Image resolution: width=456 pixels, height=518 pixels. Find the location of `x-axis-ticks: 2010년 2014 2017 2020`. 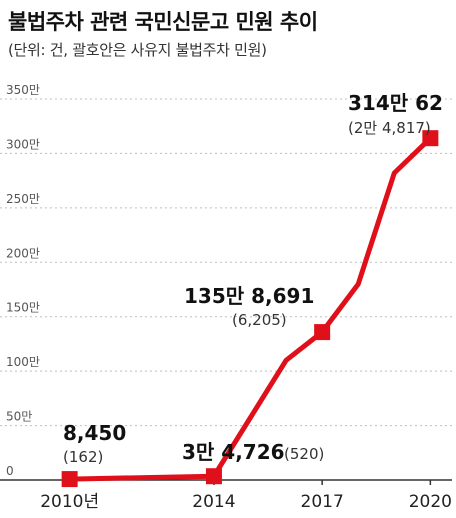

x-axis-ticks: 2010년 2014 2017 2020 is located at coordinates (246, 496).